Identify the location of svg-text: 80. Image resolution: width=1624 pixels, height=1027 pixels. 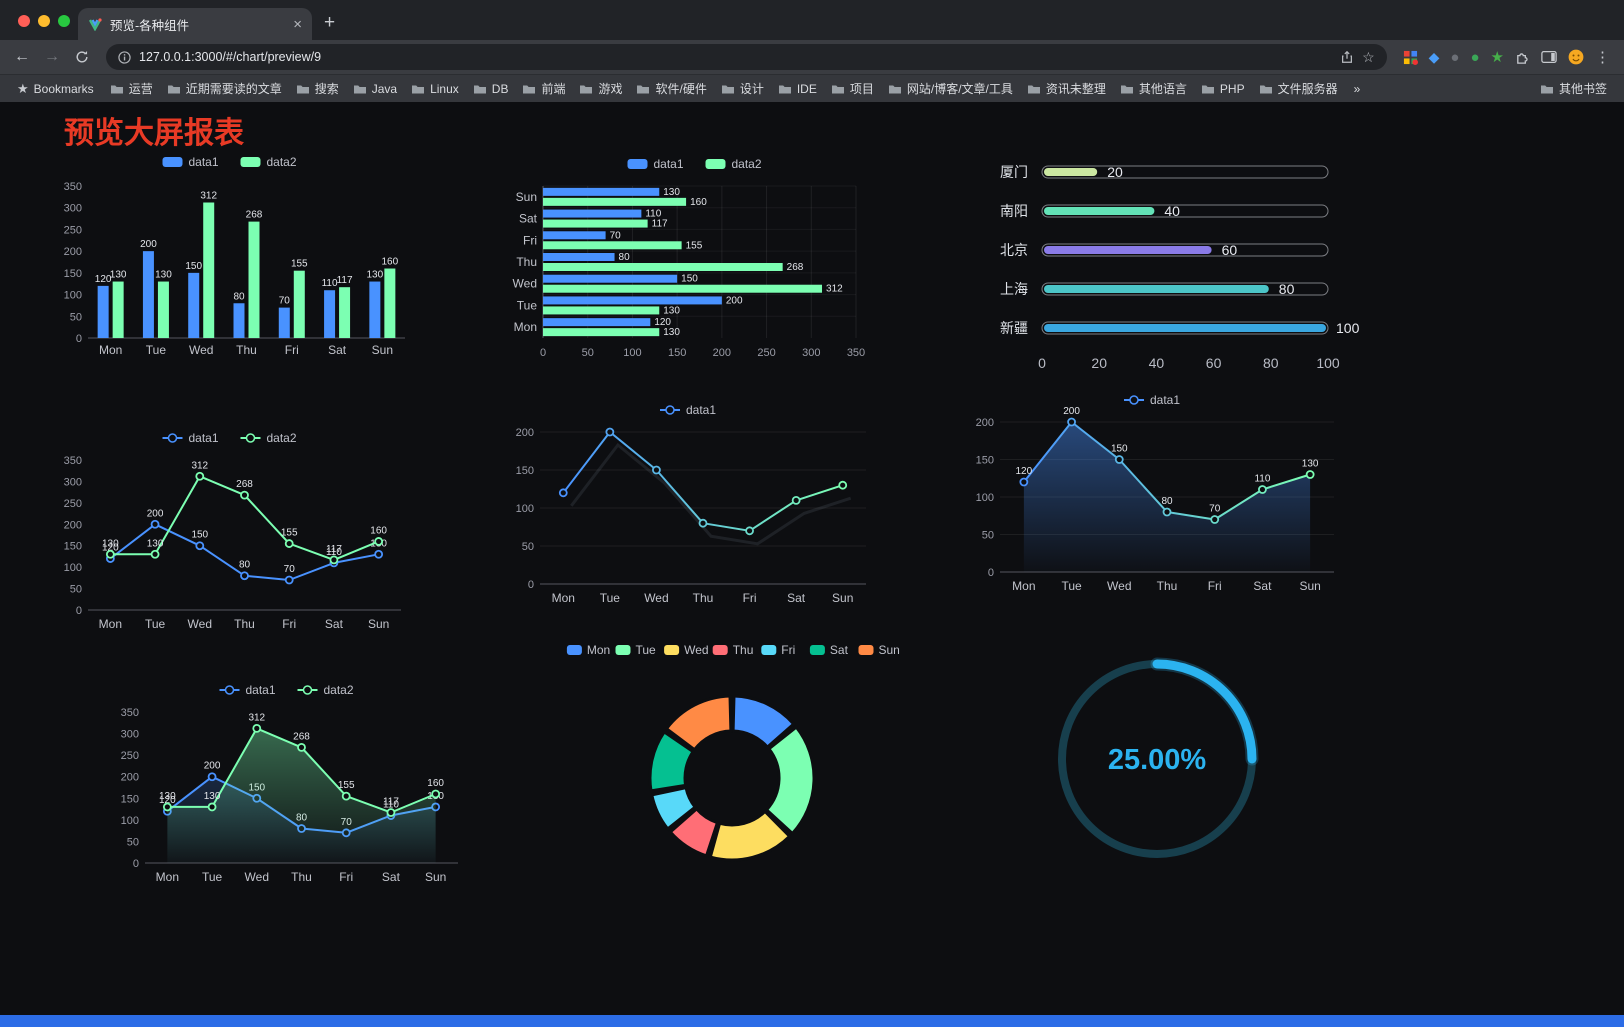
(245, 565).